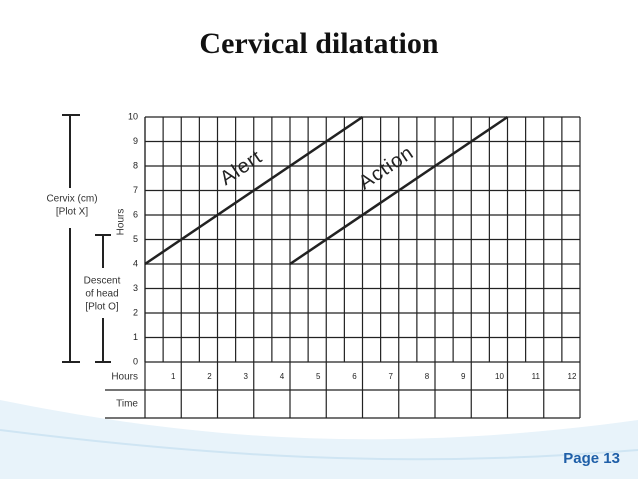 Image resolution: width=638 pixels, height=484 pixels. Describe the element at coordinates (427, 376) in the screenshot. I see `x-tick-label: 8` at that location.